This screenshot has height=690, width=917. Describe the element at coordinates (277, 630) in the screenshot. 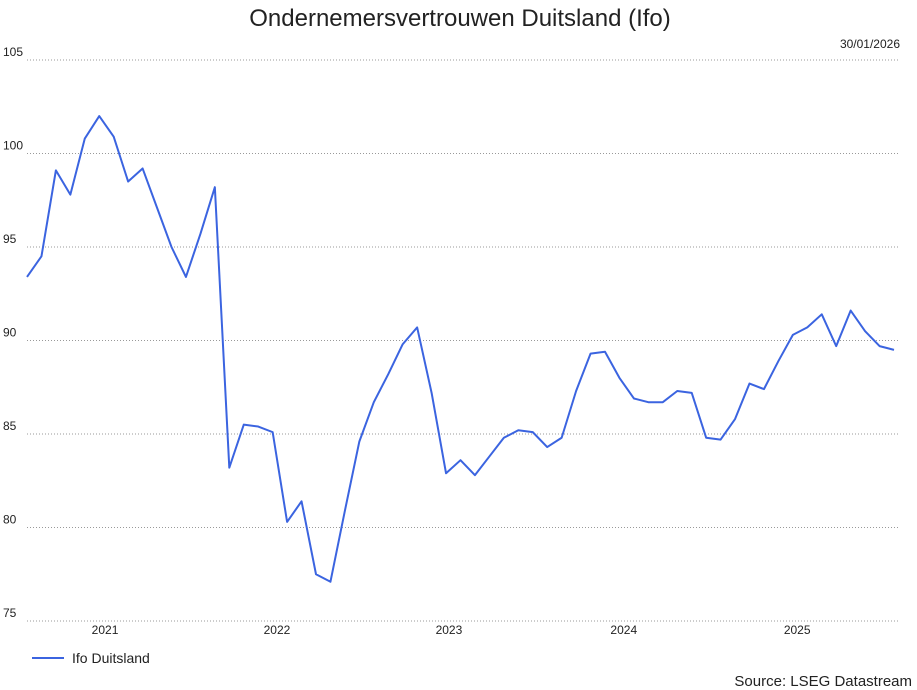

I see `x-tick-label: 2022` at that location.